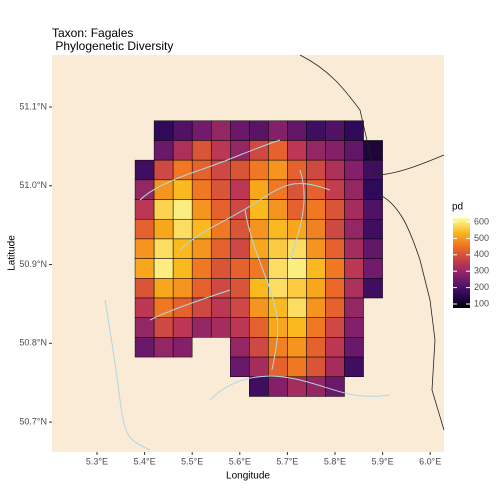 The width and height of the screenshot is (504, 504). Describe the element at coordinates (481, 271) in the screenshot. I see `legend-tick-label: 300` at that location.